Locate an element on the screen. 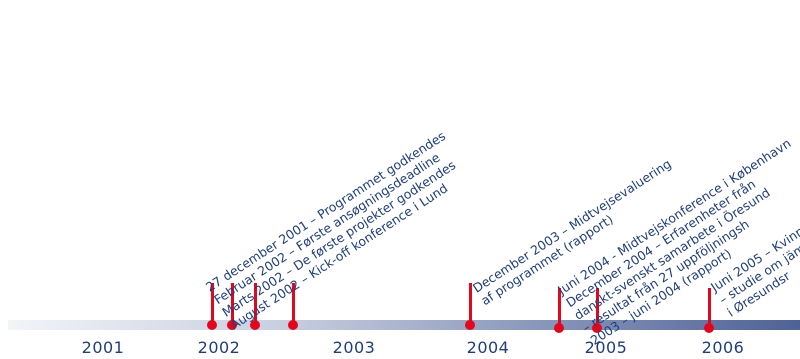 The width and height of the screenshot is (800, 359). year-label: 2001 is located at coordinates (103, 347).